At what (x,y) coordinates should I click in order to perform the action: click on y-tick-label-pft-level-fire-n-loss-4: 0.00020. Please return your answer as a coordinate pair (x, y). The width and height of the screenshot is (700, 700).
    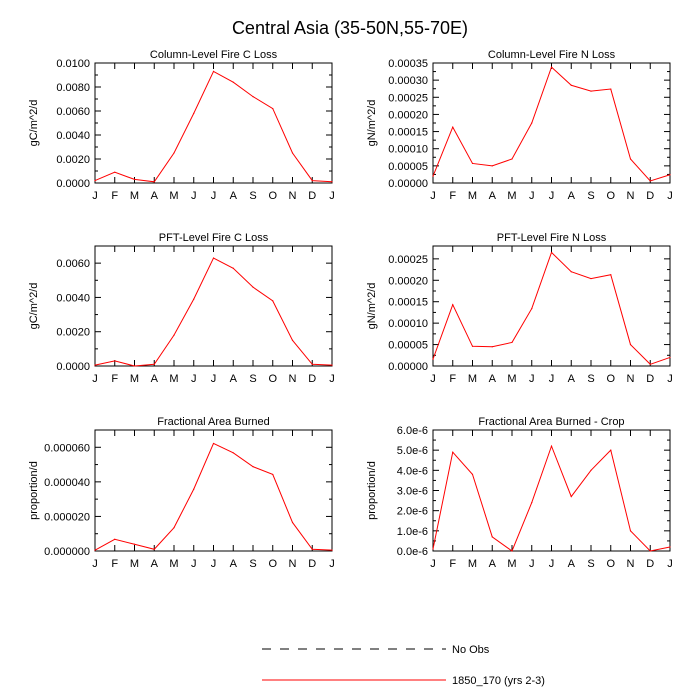
    Looking at the image, I should click on (408, 281).